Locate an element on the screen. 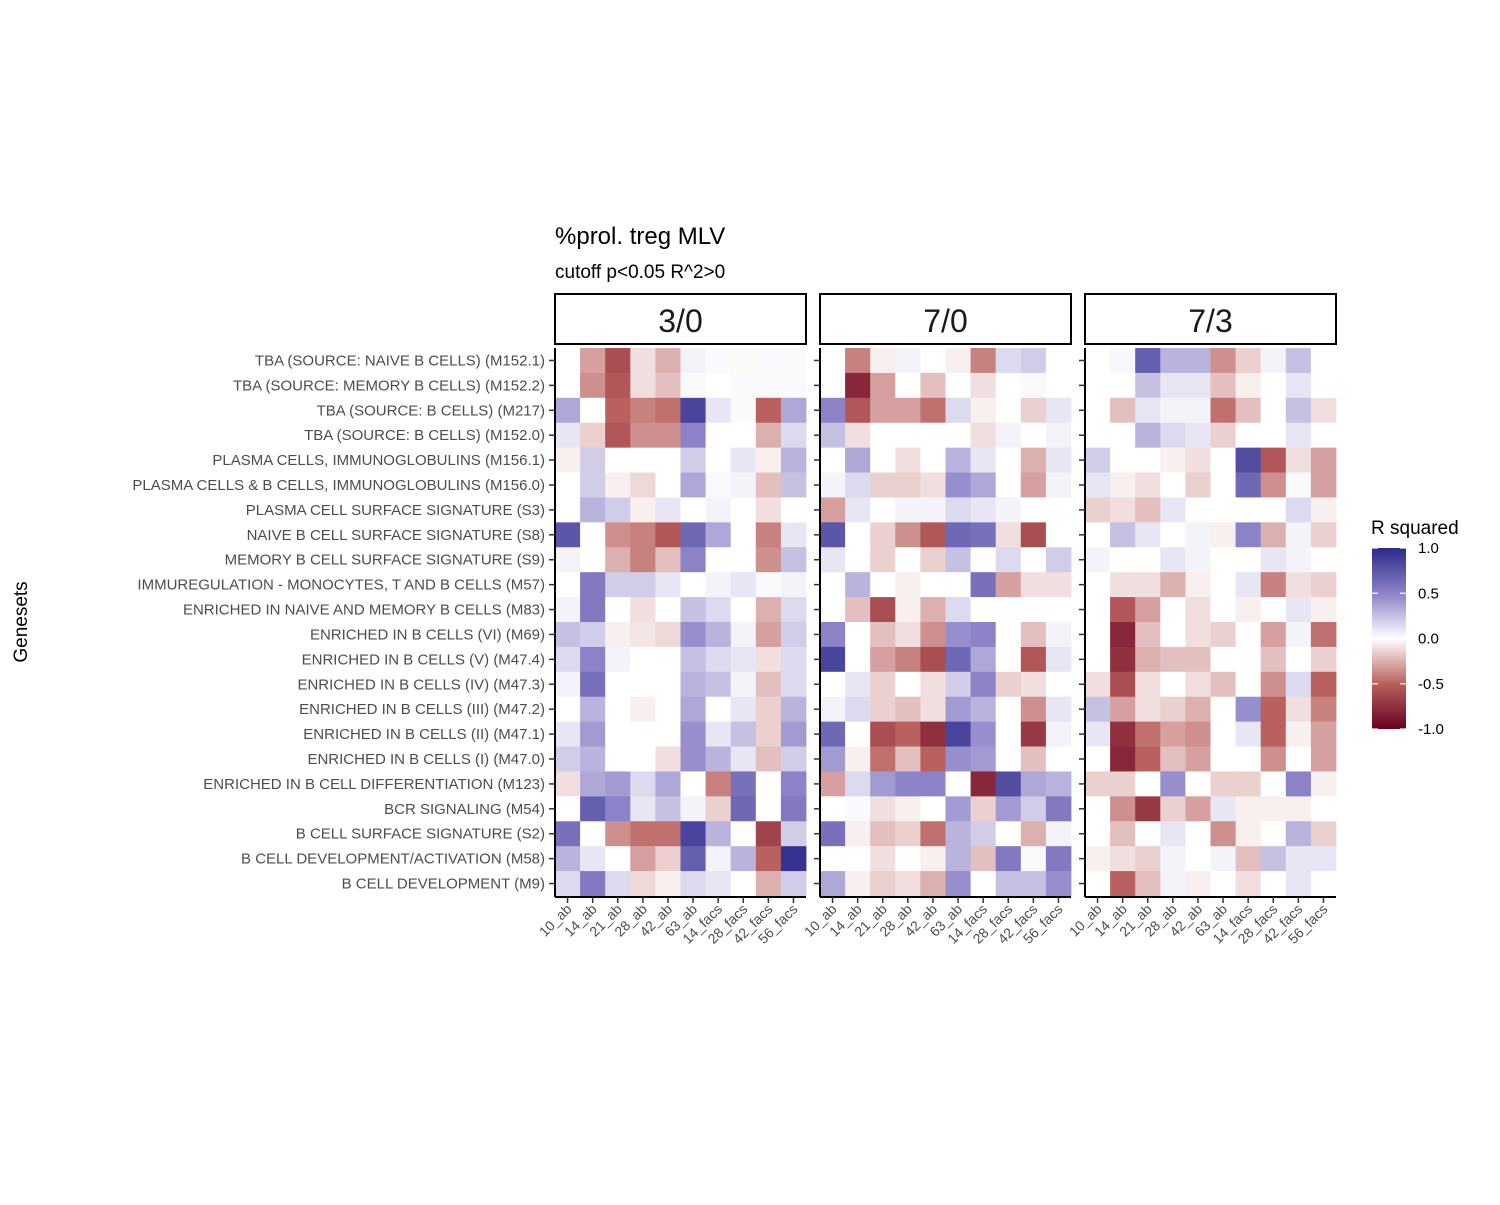 This screenshot has width=1500, height=1205. y-axis-label: Genesets is located at coordinates (21, 621).